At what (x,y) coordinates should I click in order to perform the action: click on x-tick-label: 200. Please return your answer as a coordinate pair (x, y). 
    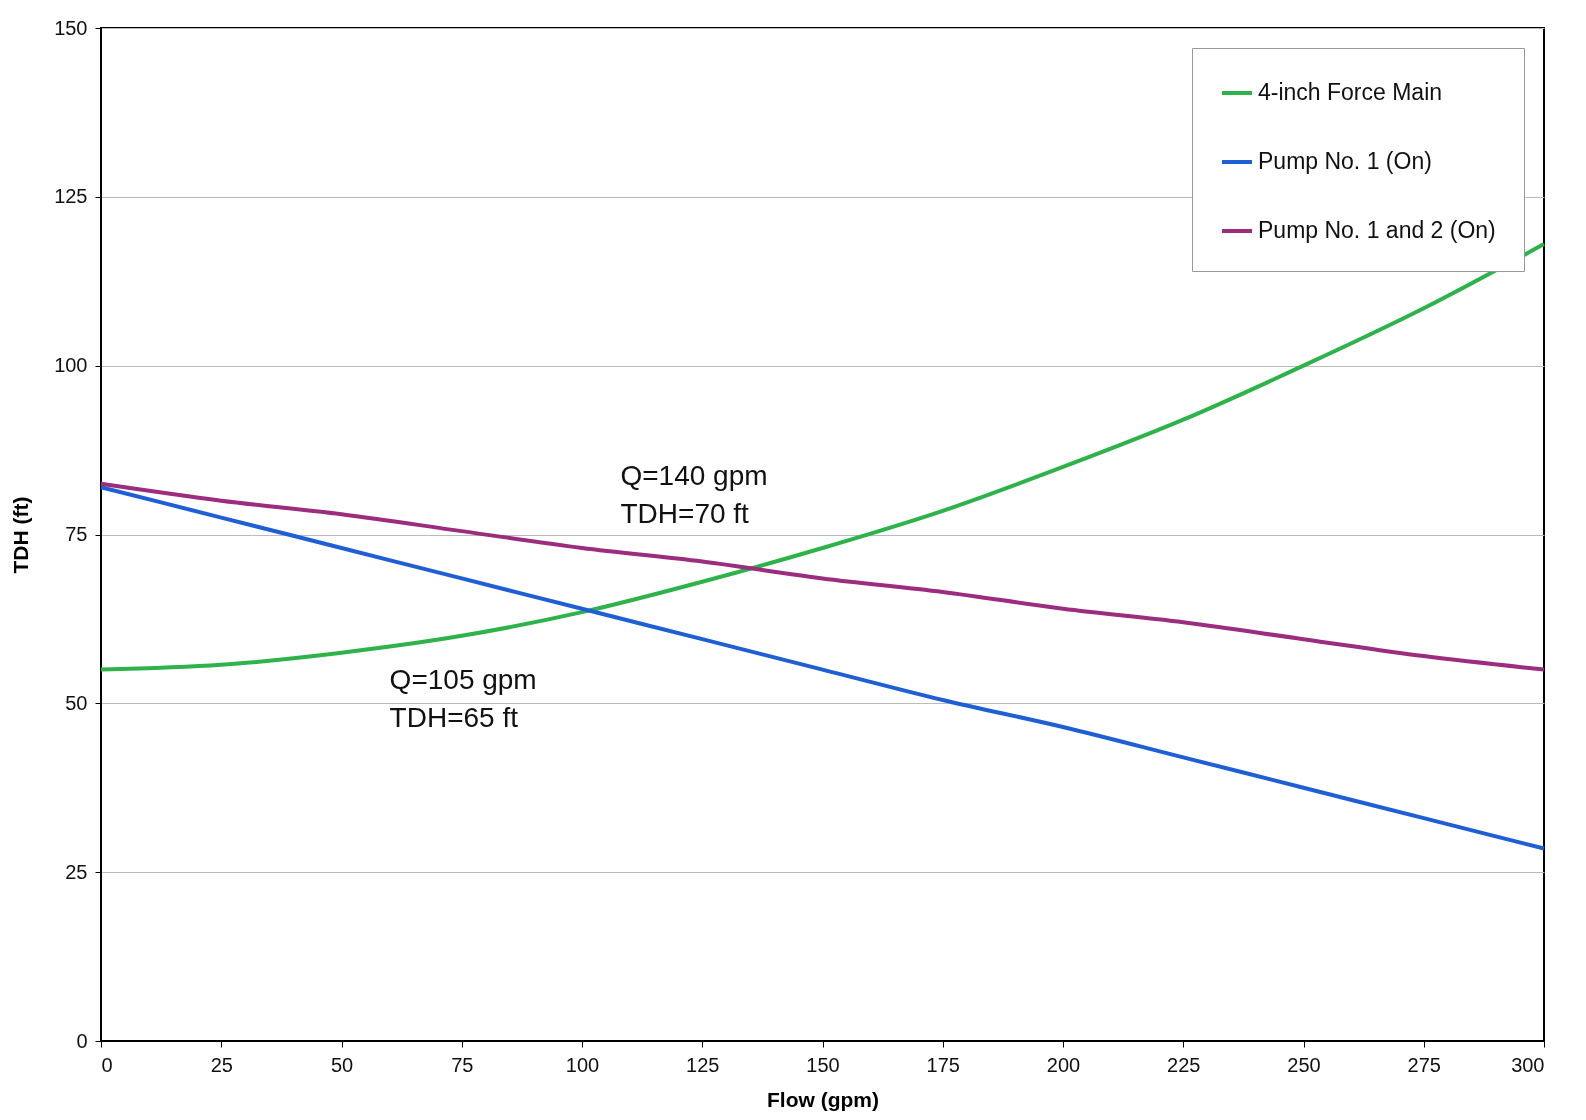
    Looking at the image, I should click on (1063, 1064).